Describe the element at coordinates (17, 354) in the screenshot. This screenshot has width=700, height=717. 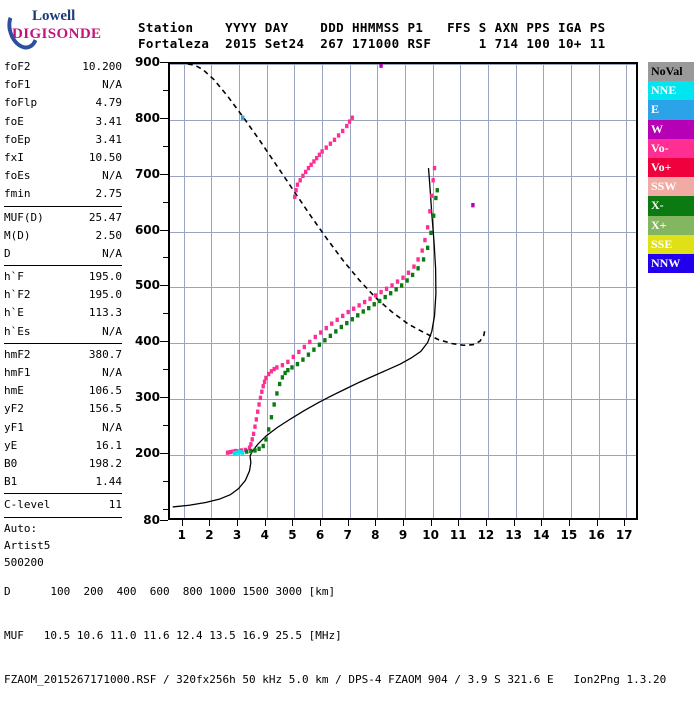
I see `parameter-key: hmF2` at that location.